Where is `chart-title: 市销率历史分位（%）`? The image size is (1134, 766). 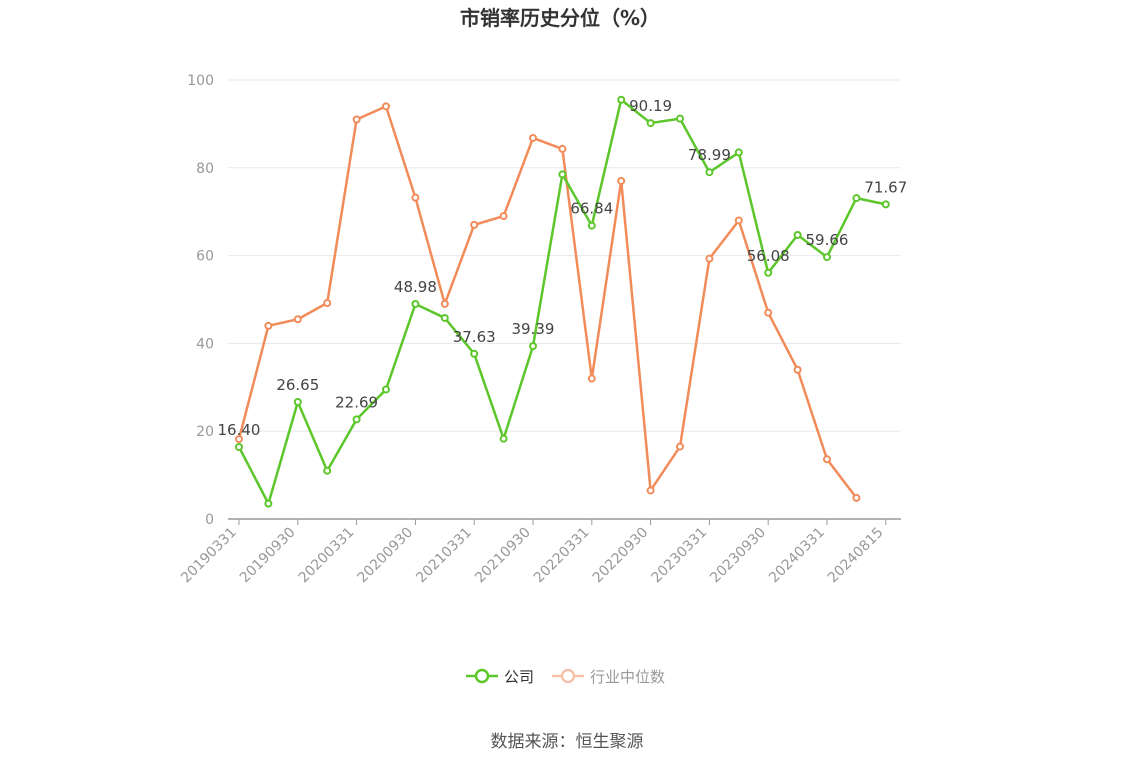 chart-title: 市销率历史分位（%） is located at coordinates (560, 18).